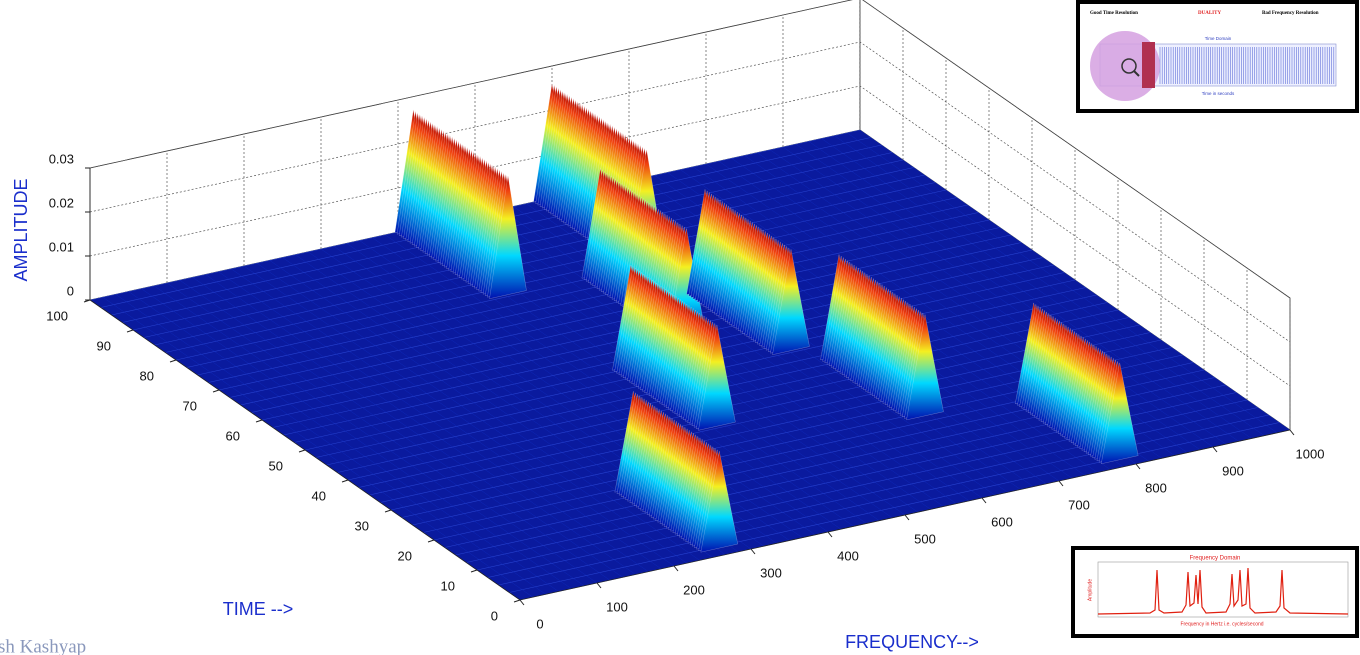 This screenshot has height=655, width=1360. I want to click on inset-axes, so click(1223, 589).